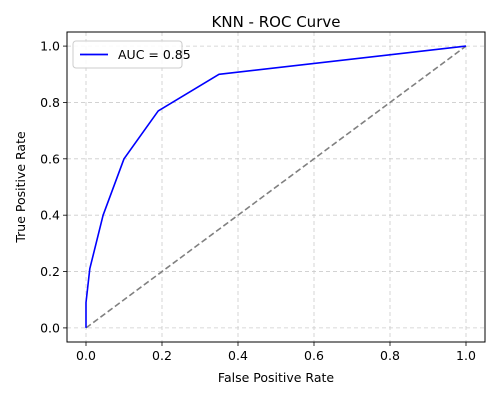 The image size is (500, 400). Describe the element at coordinates (50, 215) in the screenshot. I see `y-tick-label: 0.4` at that location.